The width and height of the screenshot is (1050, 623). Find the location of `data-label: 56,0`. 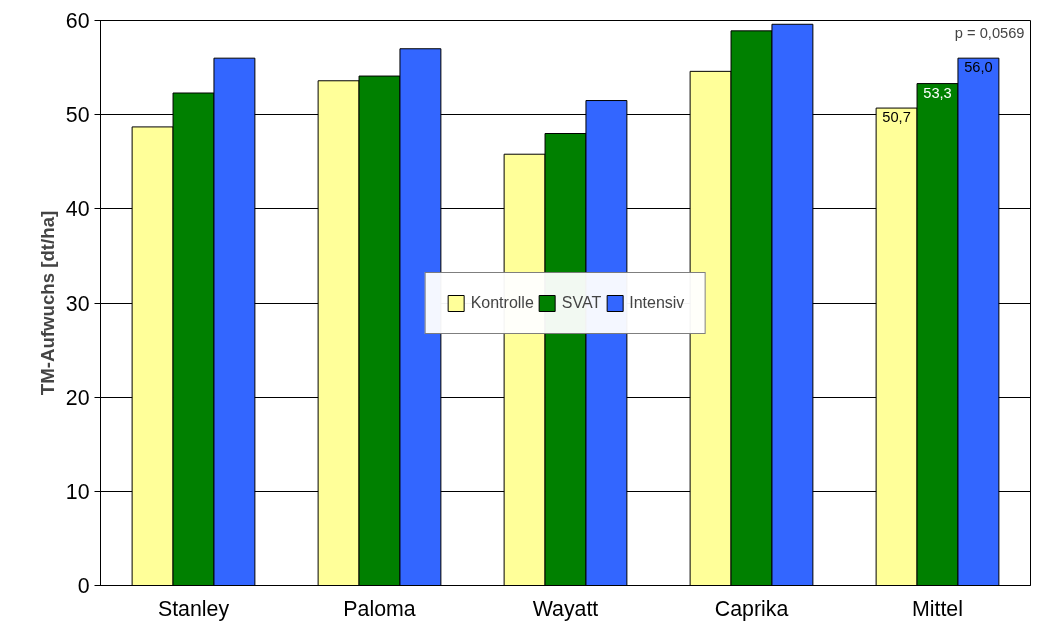

data-label: 56,0 is located at coordinates (978, 67).